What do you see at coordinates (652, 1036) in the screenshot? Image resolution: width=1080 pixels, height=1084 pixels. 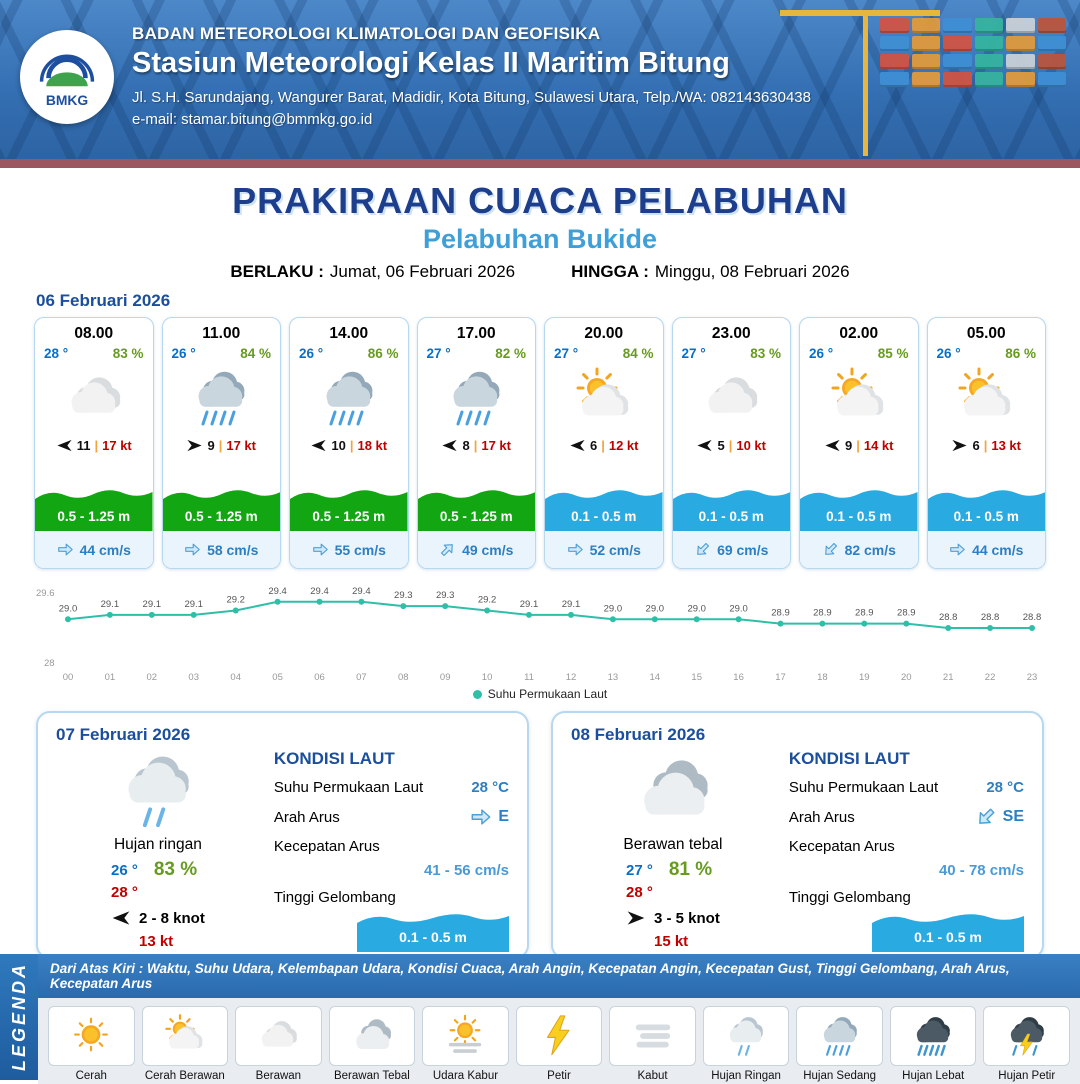 I see `weather-icon-kabut` at bounding box center [652, 1036].